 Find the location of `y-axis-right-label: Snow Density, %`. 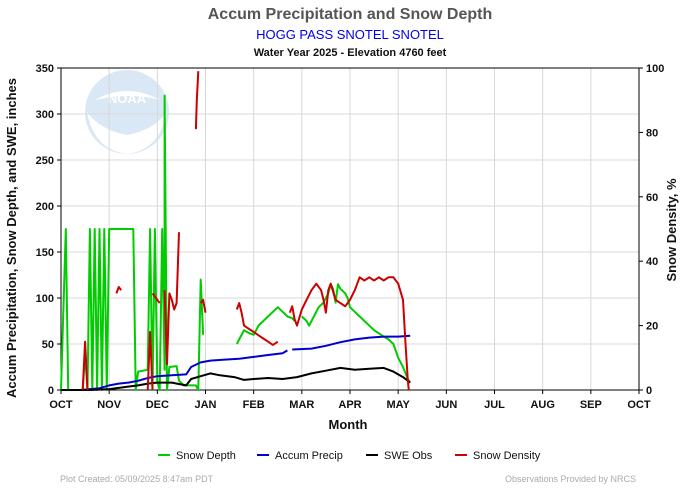

y-axis-right-label: Snow Density, % is located at coordinates (671, 229).